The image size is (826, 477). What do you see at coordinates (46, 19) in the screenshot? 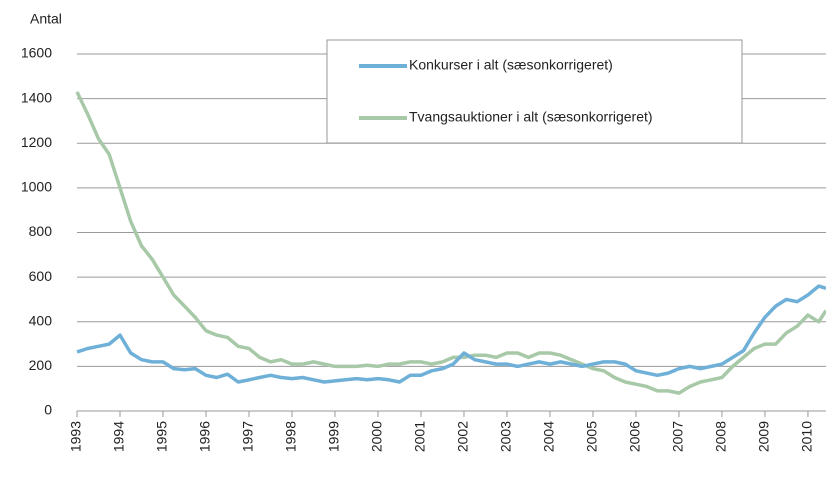
I see `y-axis-label: Antal` at bounding box center [46, 19].